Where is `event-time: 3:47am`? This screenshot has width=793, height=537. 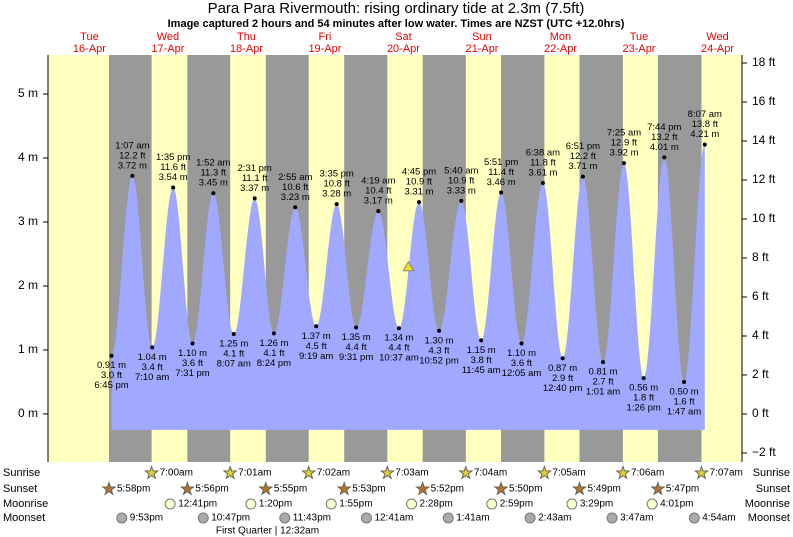
event-time: 3:47am is located at coordinates (636, 518).